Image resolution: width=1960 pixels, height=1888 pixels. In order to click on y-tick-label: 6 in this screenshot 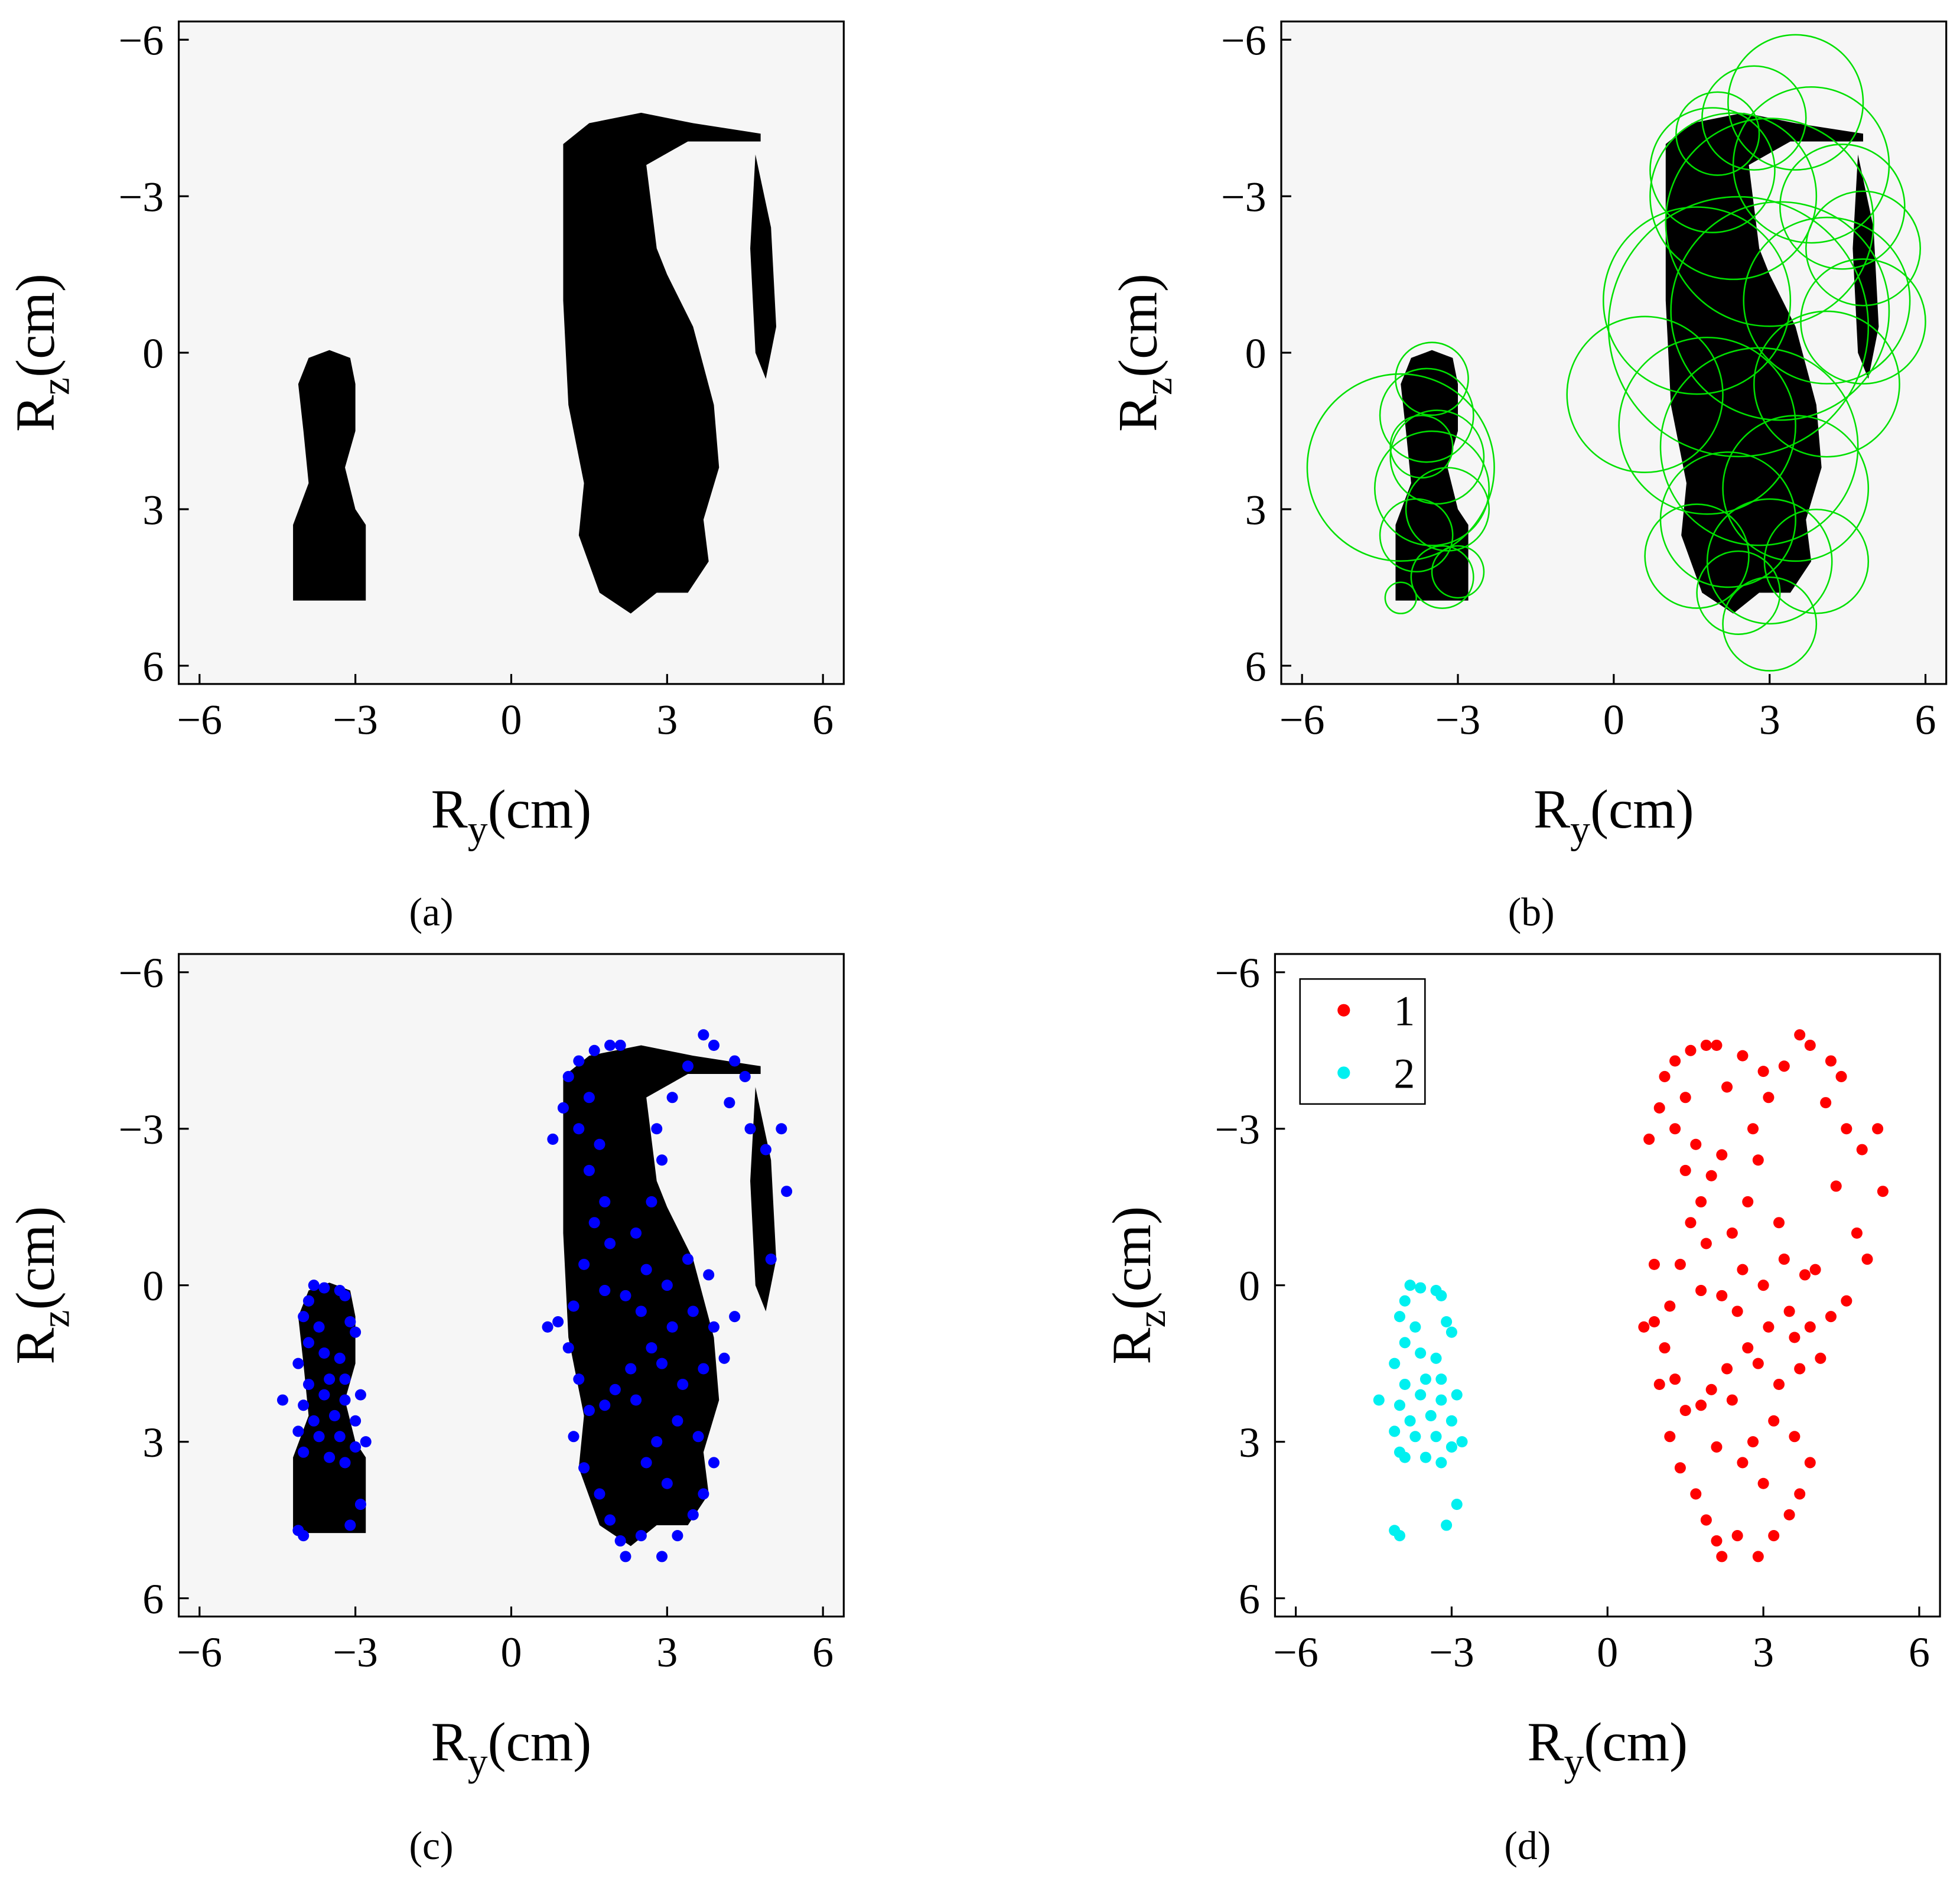, I will do `click(153, 1599)`.